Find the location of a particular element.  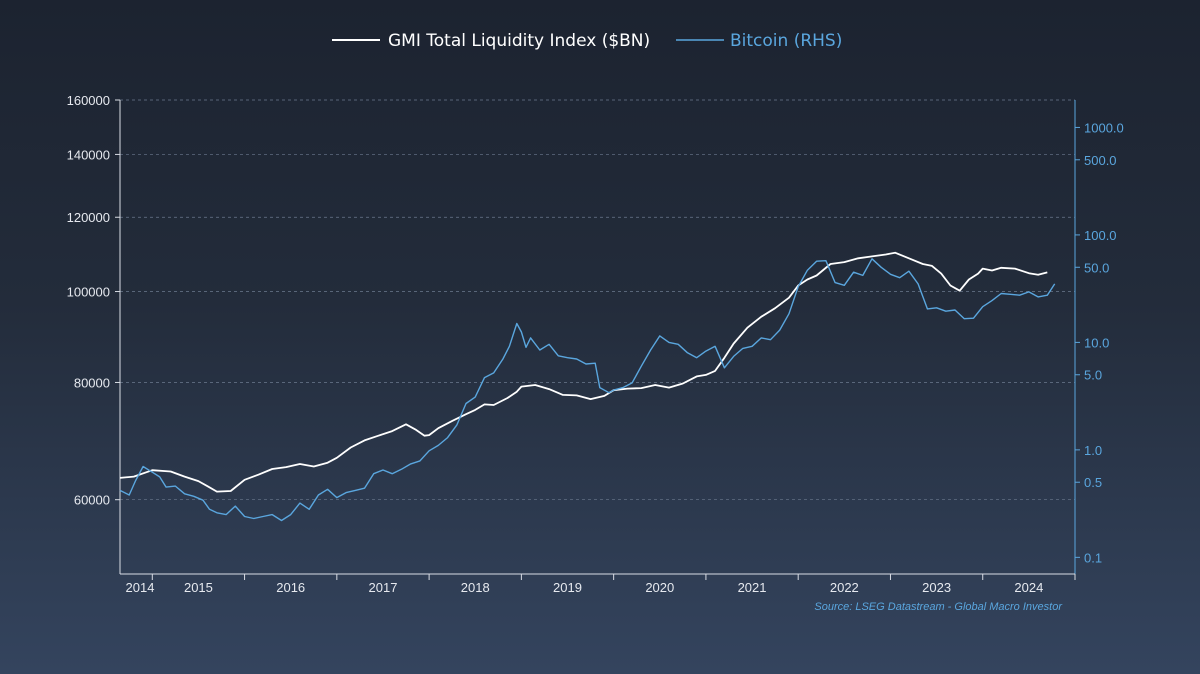

x-tick-label: 2021 is located at coordinates (752, 587).